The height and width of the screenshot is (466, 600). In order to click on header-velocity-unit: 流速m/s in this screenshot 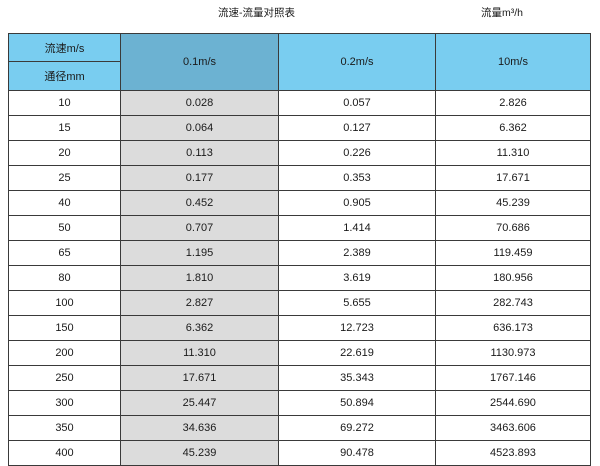, I will do `click(64, 47)`.